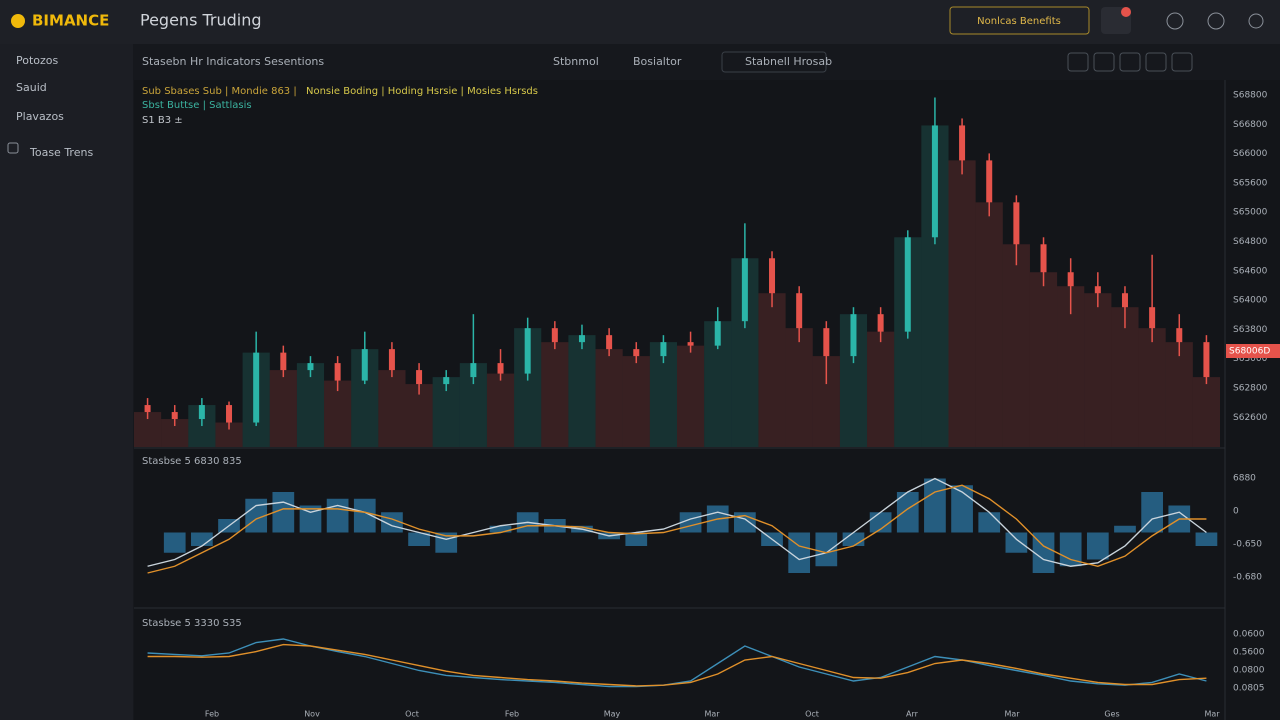 The height and width of the screenshot is (720, 1280). I want to click on oscillator-axis-label: 0.0600, so click(1249, 635).